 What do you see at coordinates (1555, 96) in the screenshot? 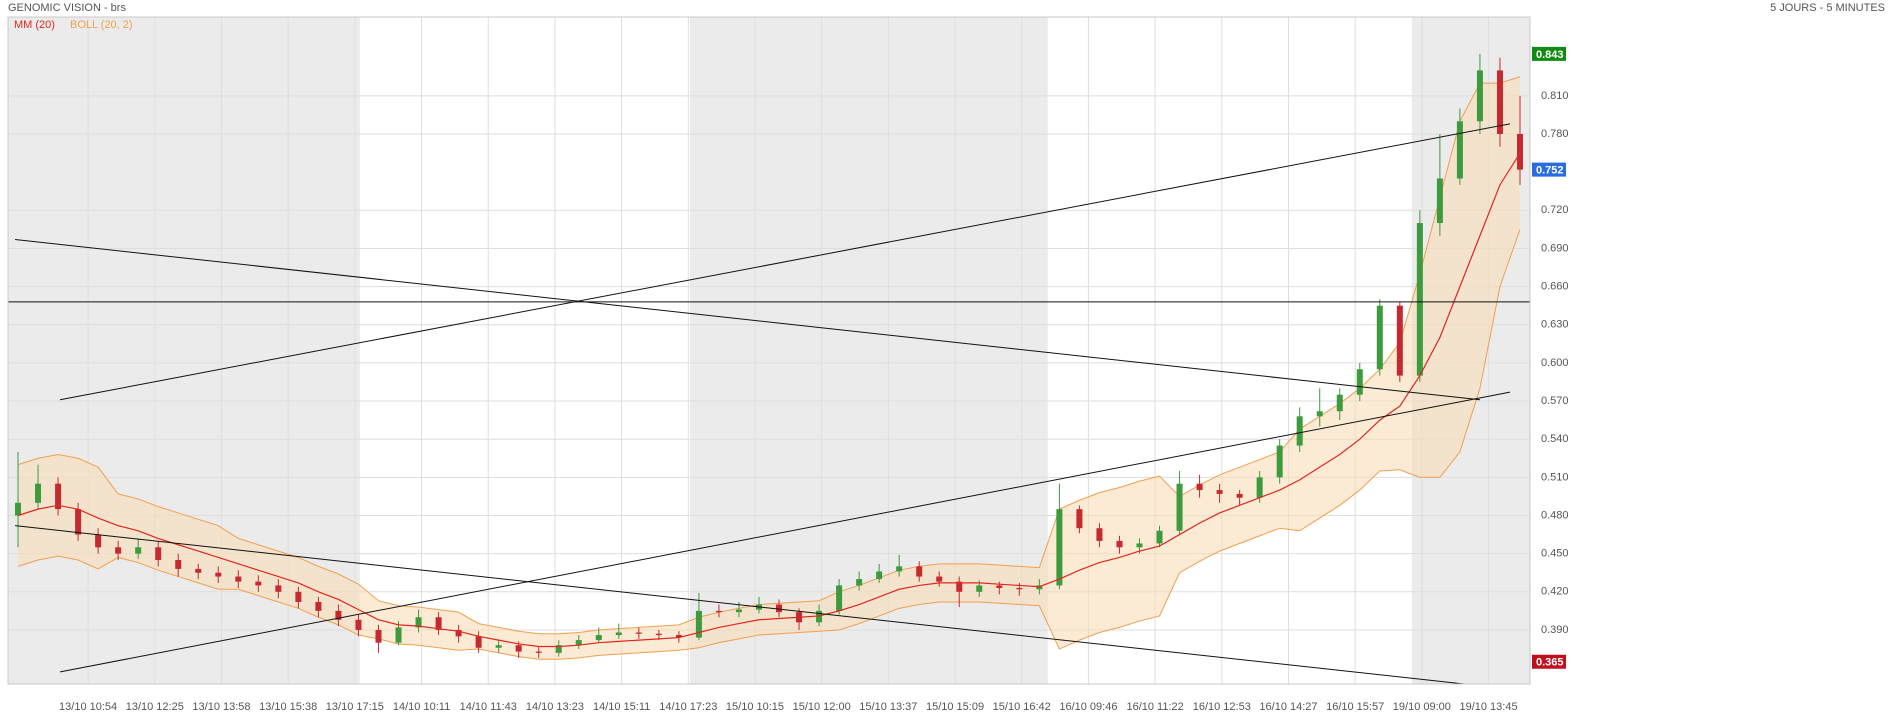
I see `y-tick-label: 0.810` at bounding box center [1555, 96].